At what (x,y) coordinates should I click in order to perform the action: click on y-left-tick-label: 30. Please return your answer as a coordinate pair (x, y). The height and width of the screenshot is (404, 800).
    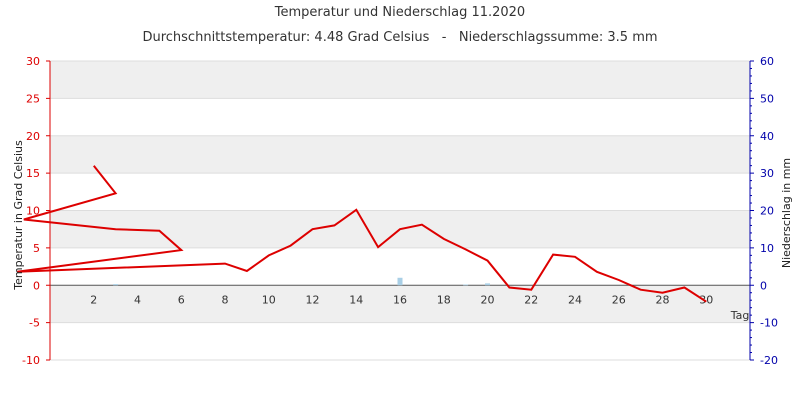
    Looking at the image, I should click on (33, 61).